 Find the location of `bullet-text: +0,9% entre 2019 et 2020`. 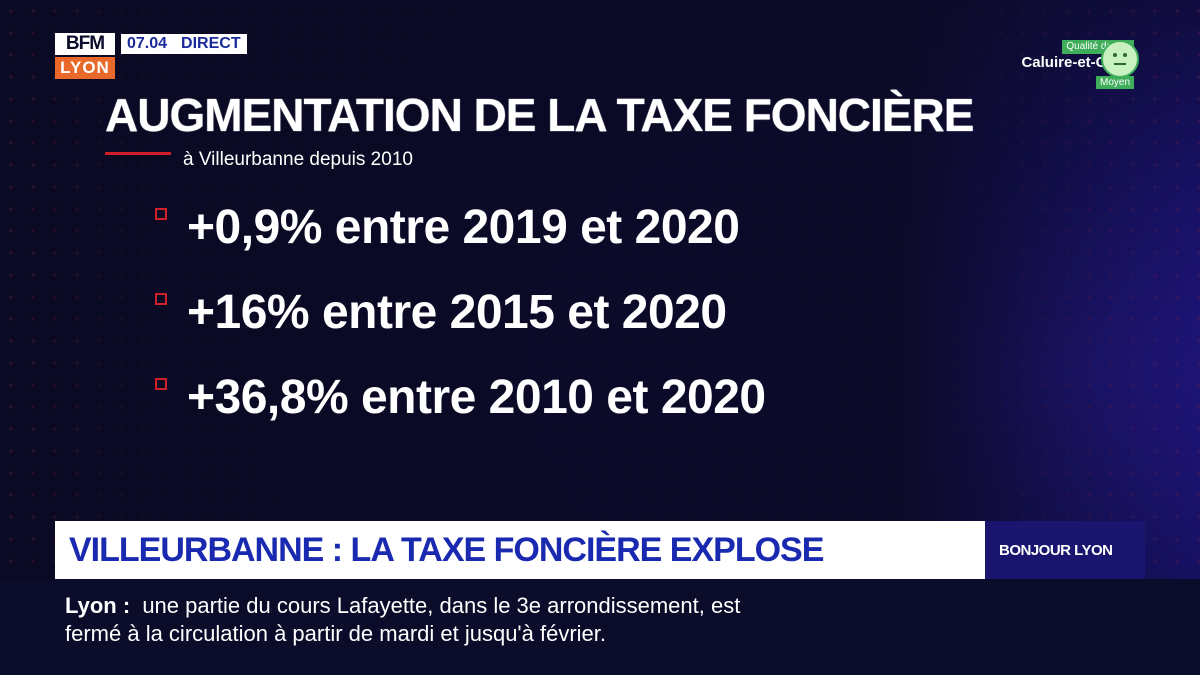

bullet-text: +0,9% entre 2019 et 2020 is located at coordinates (463, 227).